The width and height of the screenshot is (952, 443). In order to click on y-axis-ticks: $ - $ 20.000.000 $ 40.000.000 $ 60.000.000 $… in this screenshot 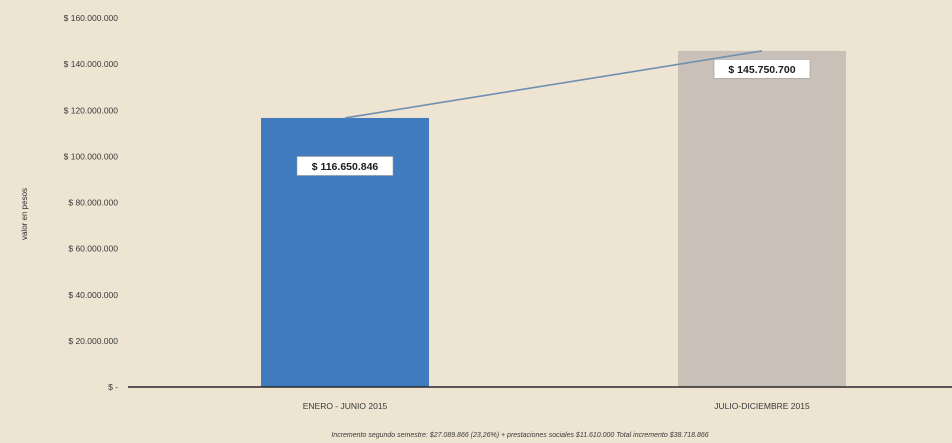, I will do `click(91, 202)`.